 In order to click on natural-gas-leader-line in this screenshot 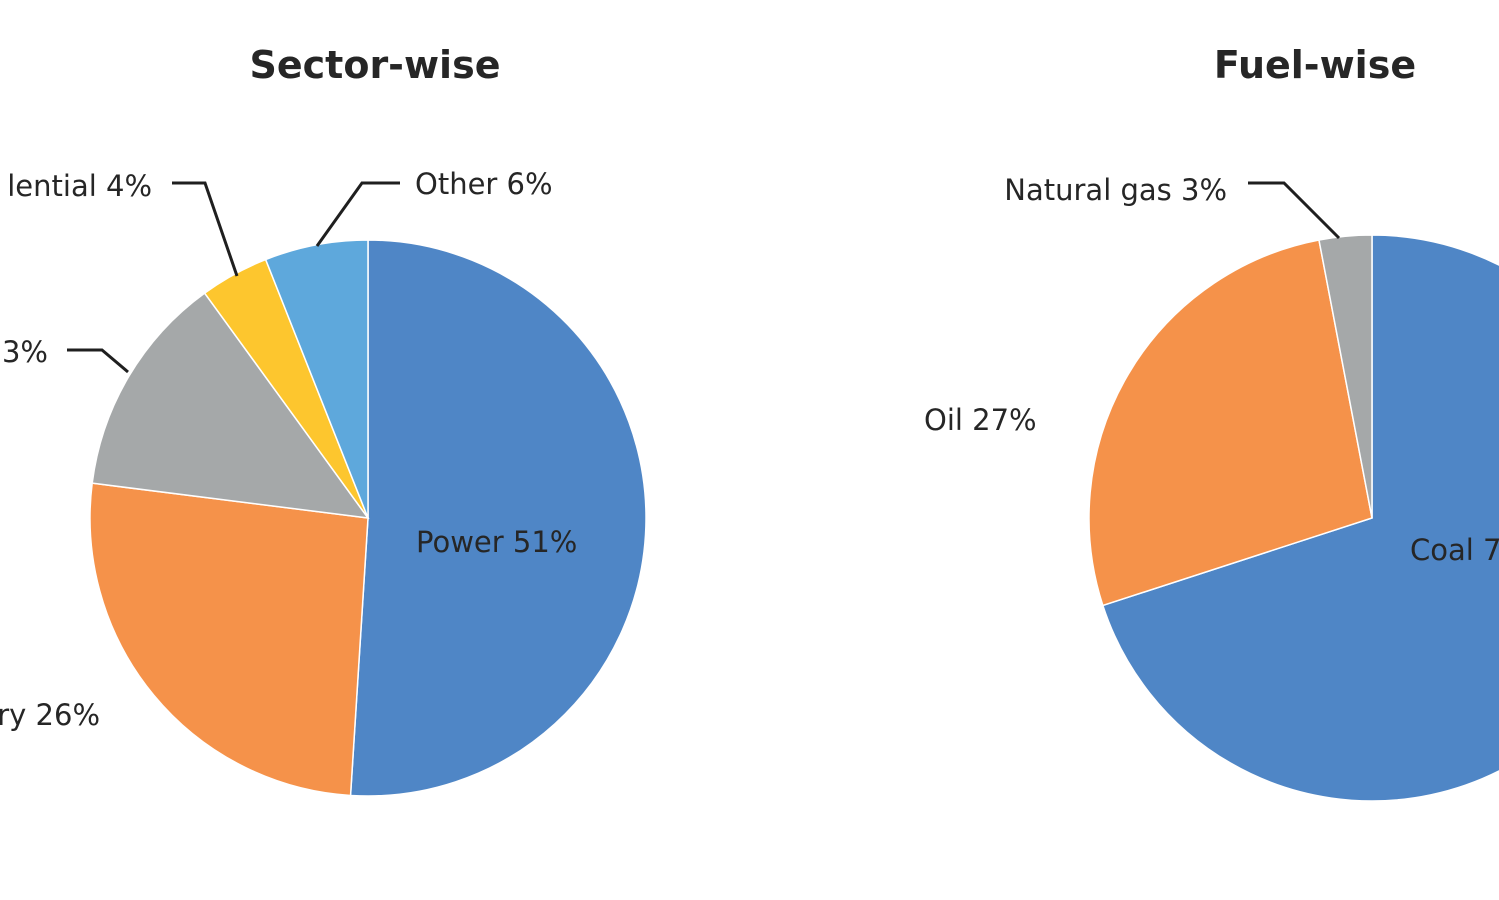, I will do `click(1294, 210)`.